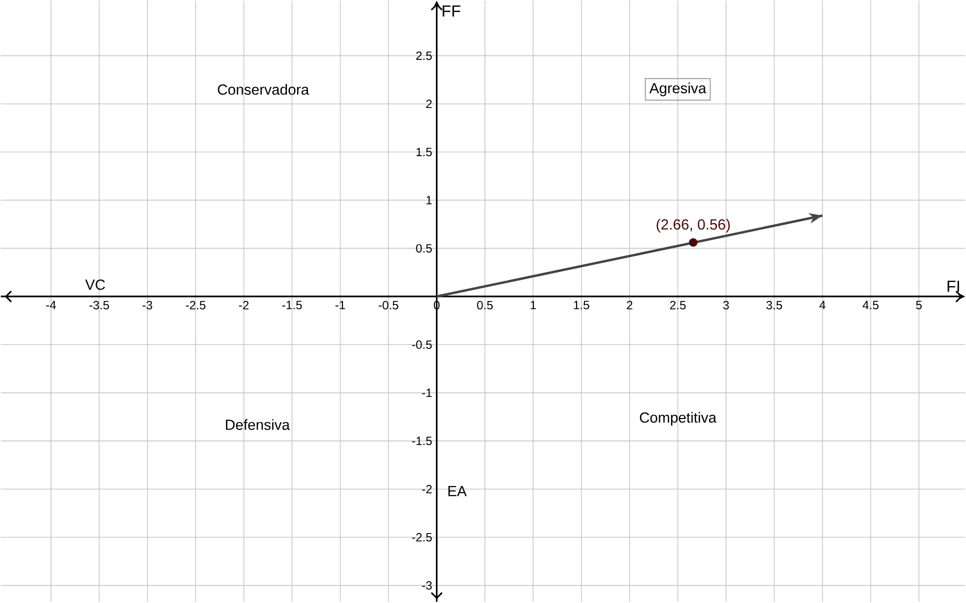  I want to click on x-tick-label: 3.5, so click(774, 305).